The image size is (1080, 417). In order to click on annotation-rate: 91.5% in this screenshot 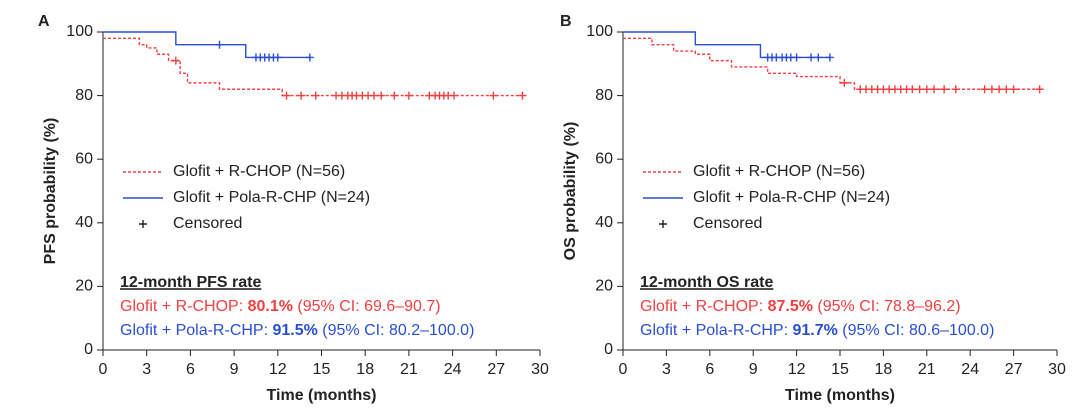, I will do `click(294, 330)`.